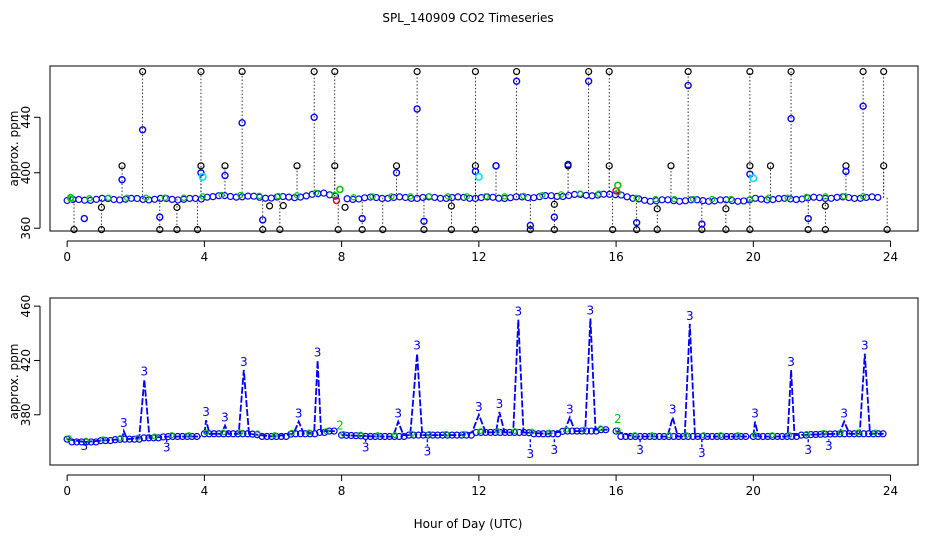 This screenshot has width=936, height=540. I want to click on flag-cyan-point, so click(478, 176).